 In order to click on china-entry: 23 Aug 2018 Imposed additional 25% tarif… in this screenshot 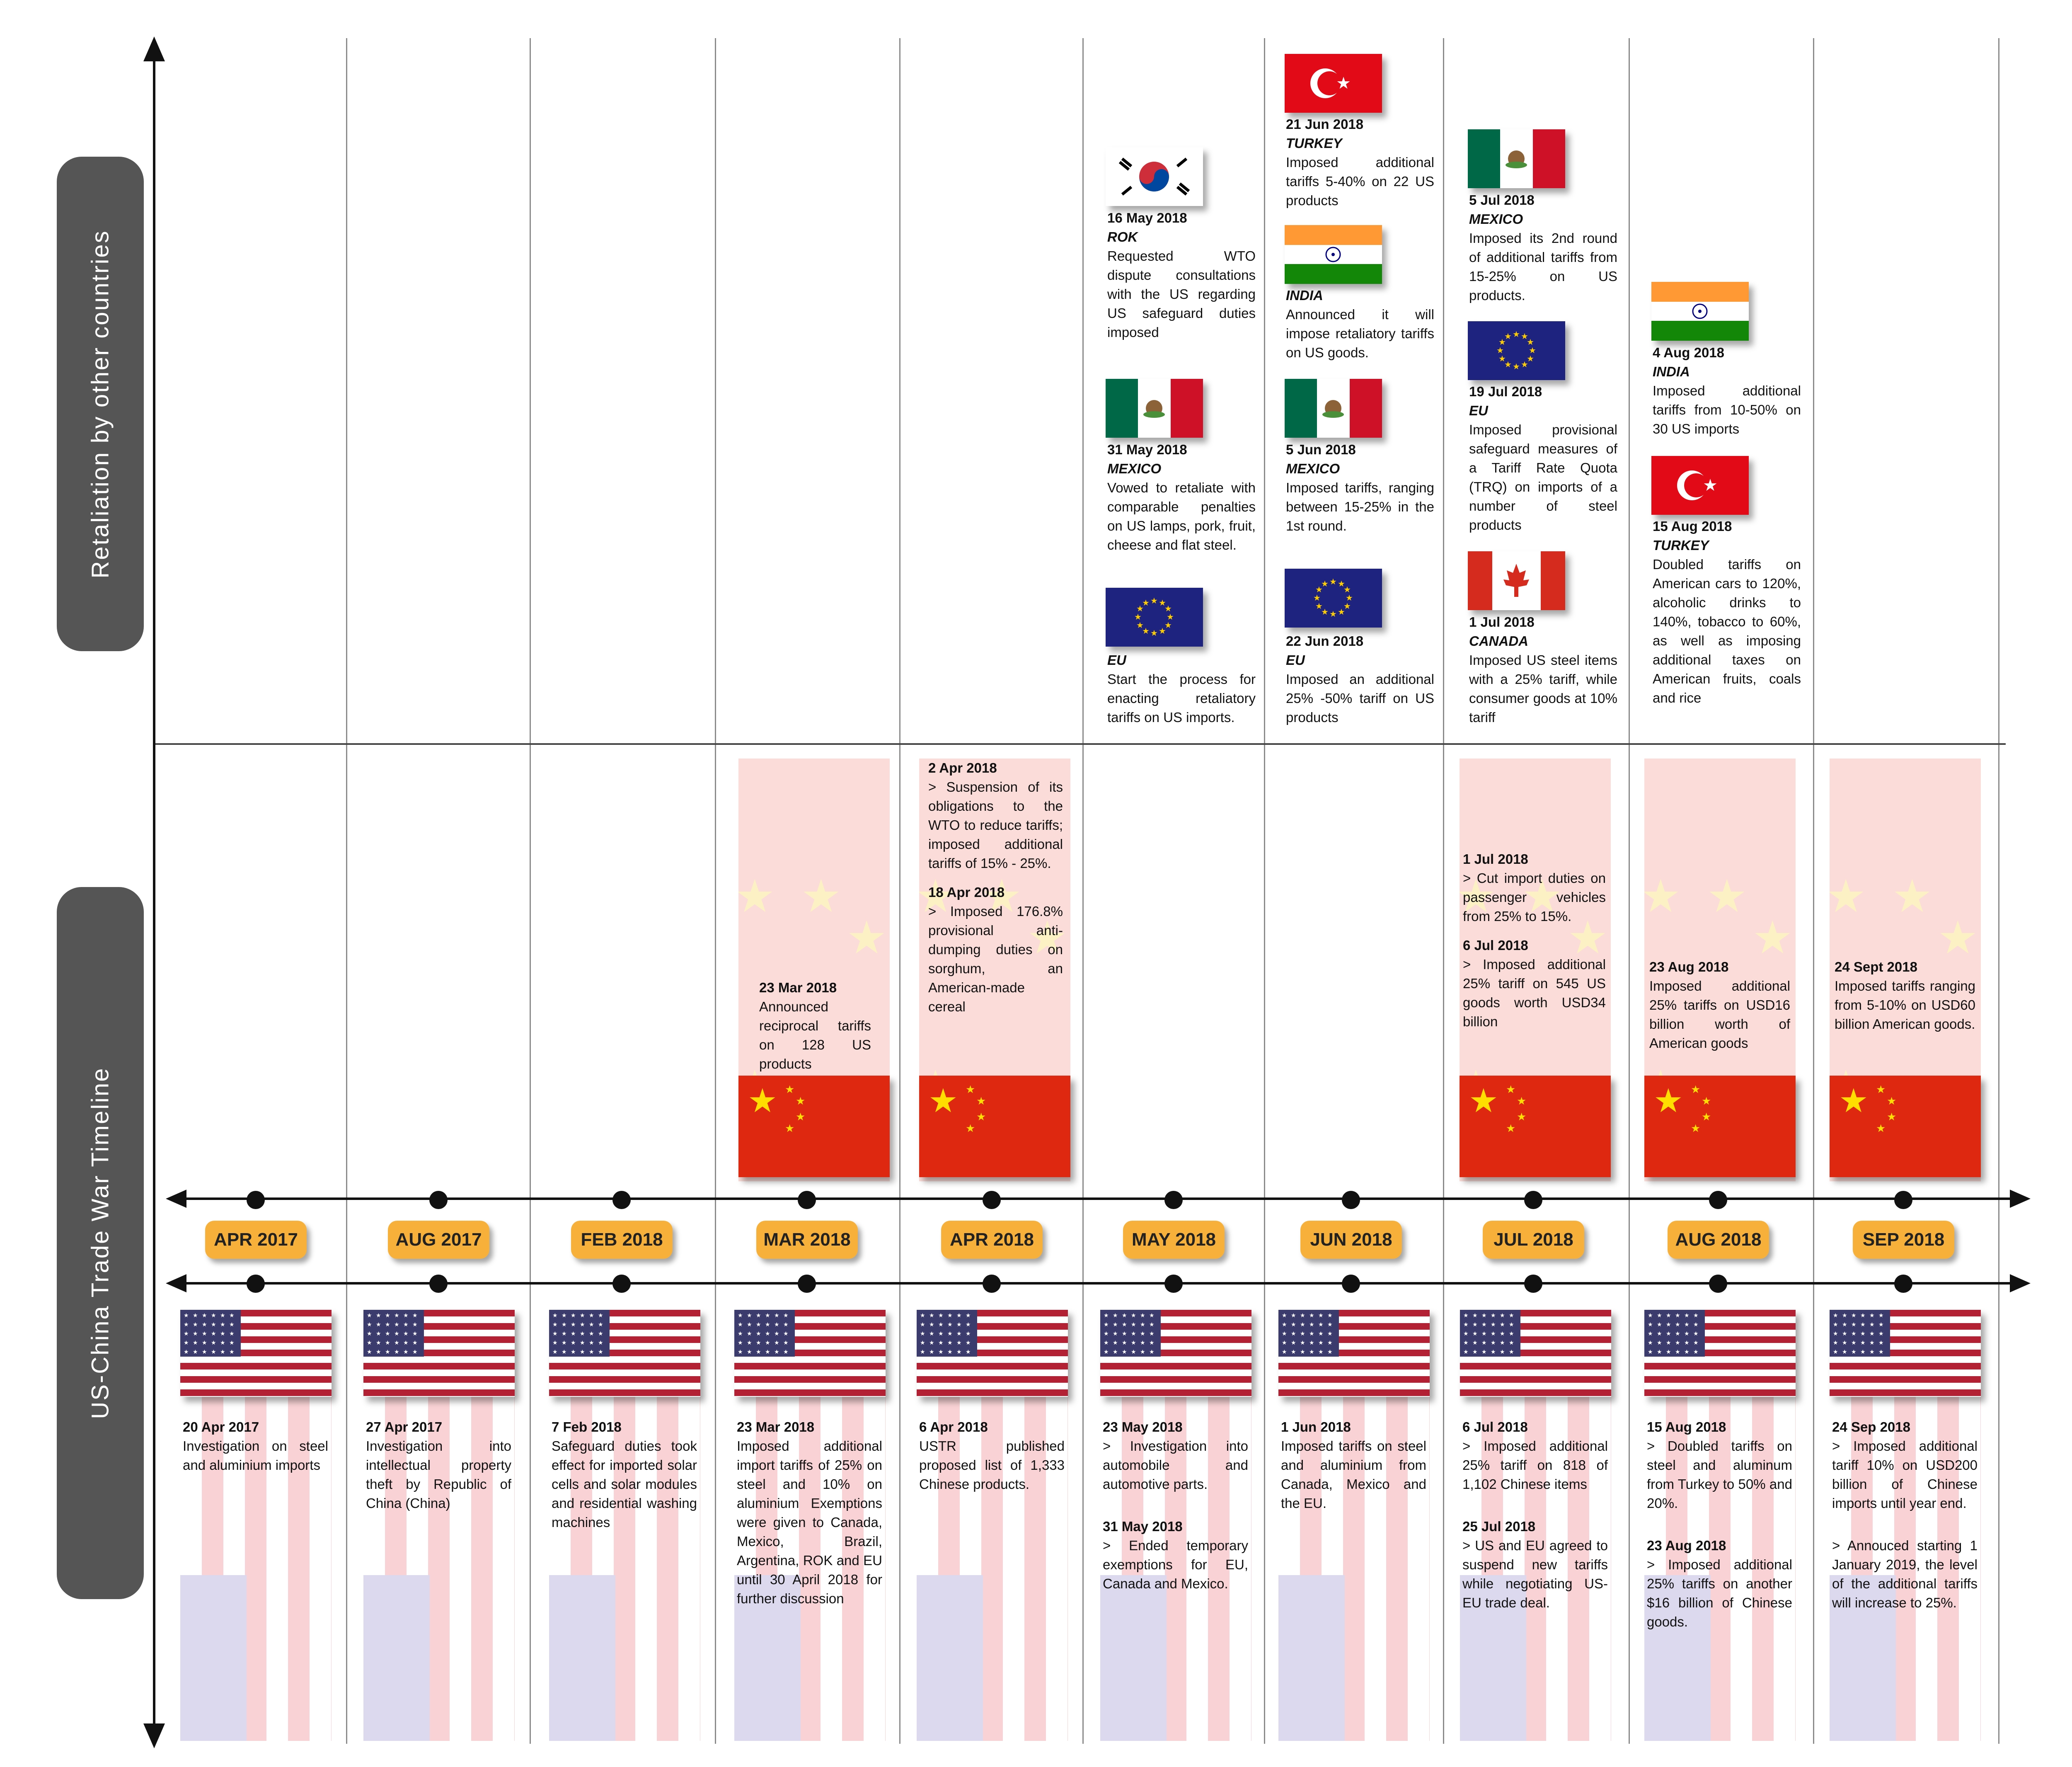, I will do `click(1719, 1005)`.